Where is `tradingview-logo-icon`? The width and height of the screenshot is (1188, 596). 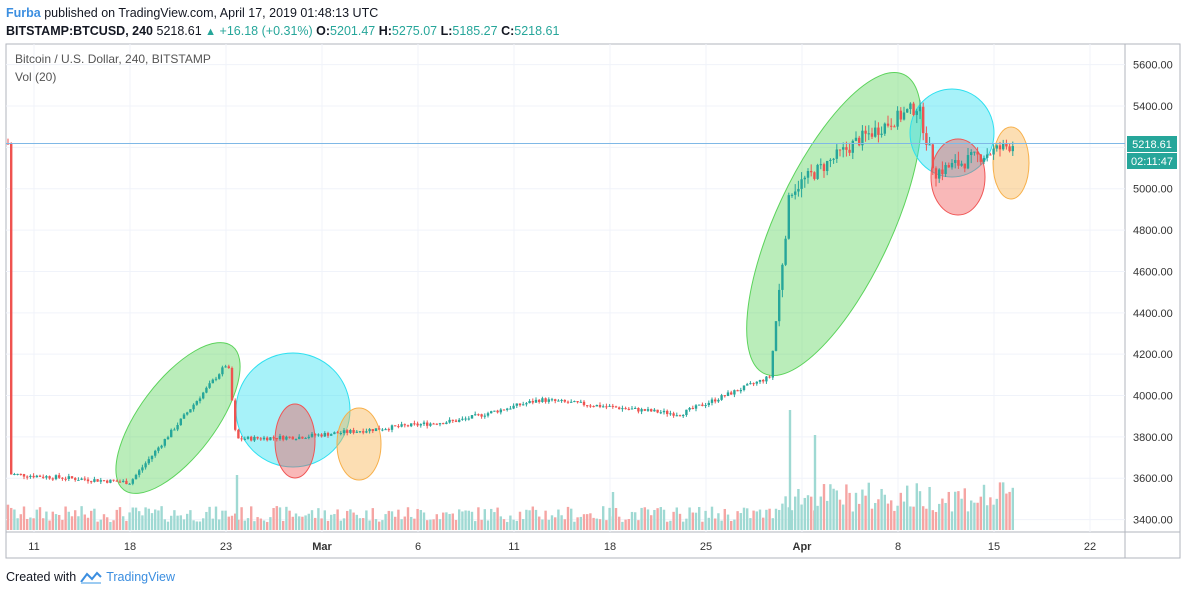
tradingview-logo-icon is located at coordinates (91, 577).